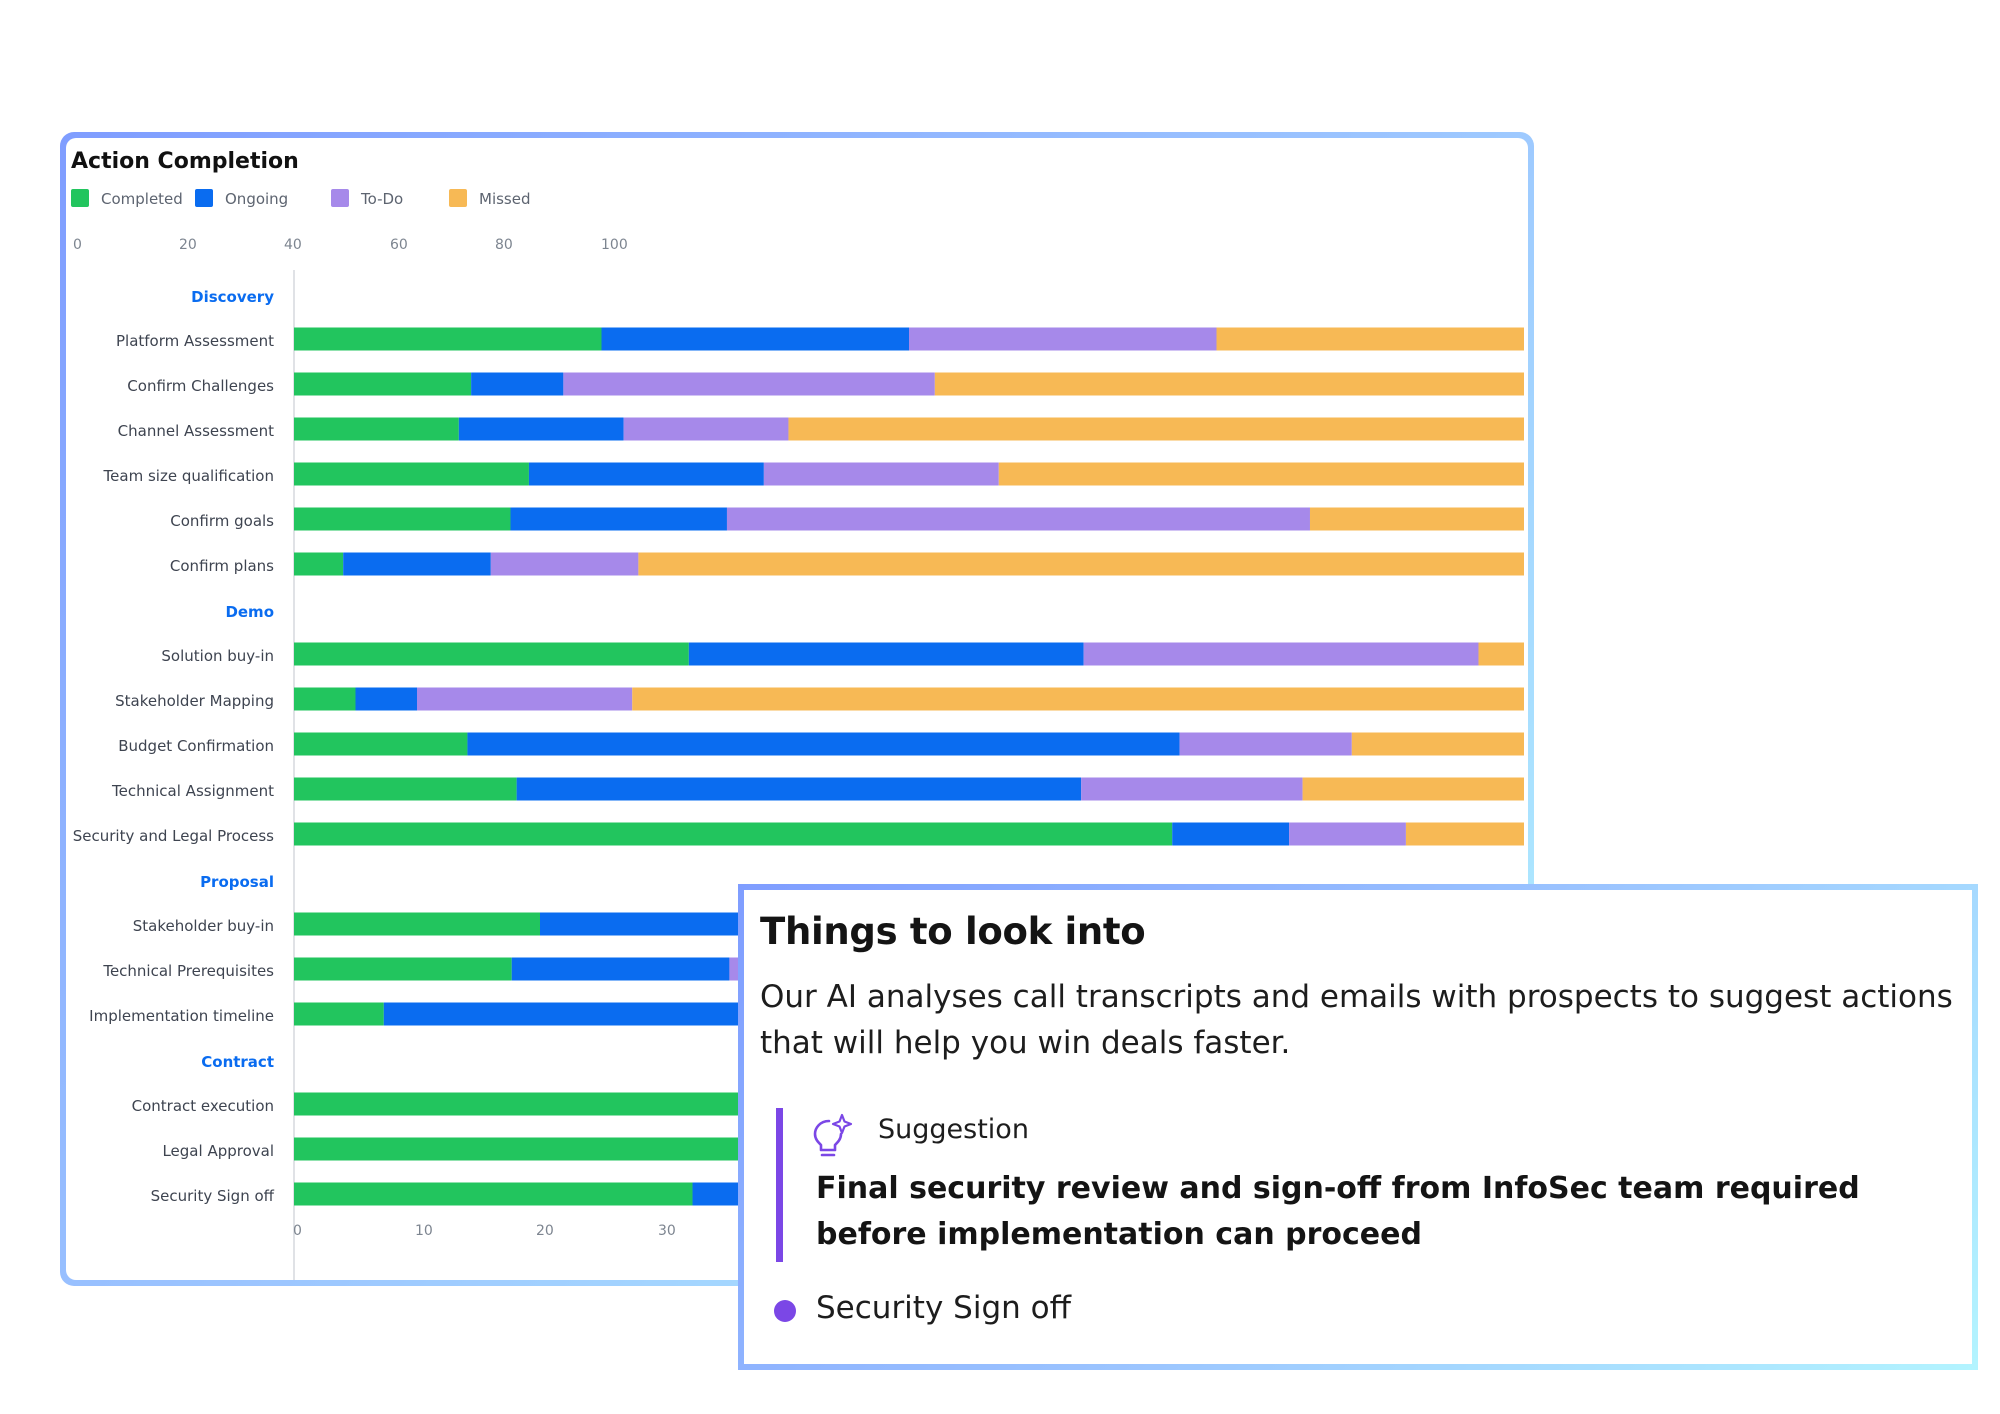 This screenshot has height=1414, width=2000. Describe the element at coordinates (185, 161) in the screenshot. I see `chart-title: Action Completion` at that location.